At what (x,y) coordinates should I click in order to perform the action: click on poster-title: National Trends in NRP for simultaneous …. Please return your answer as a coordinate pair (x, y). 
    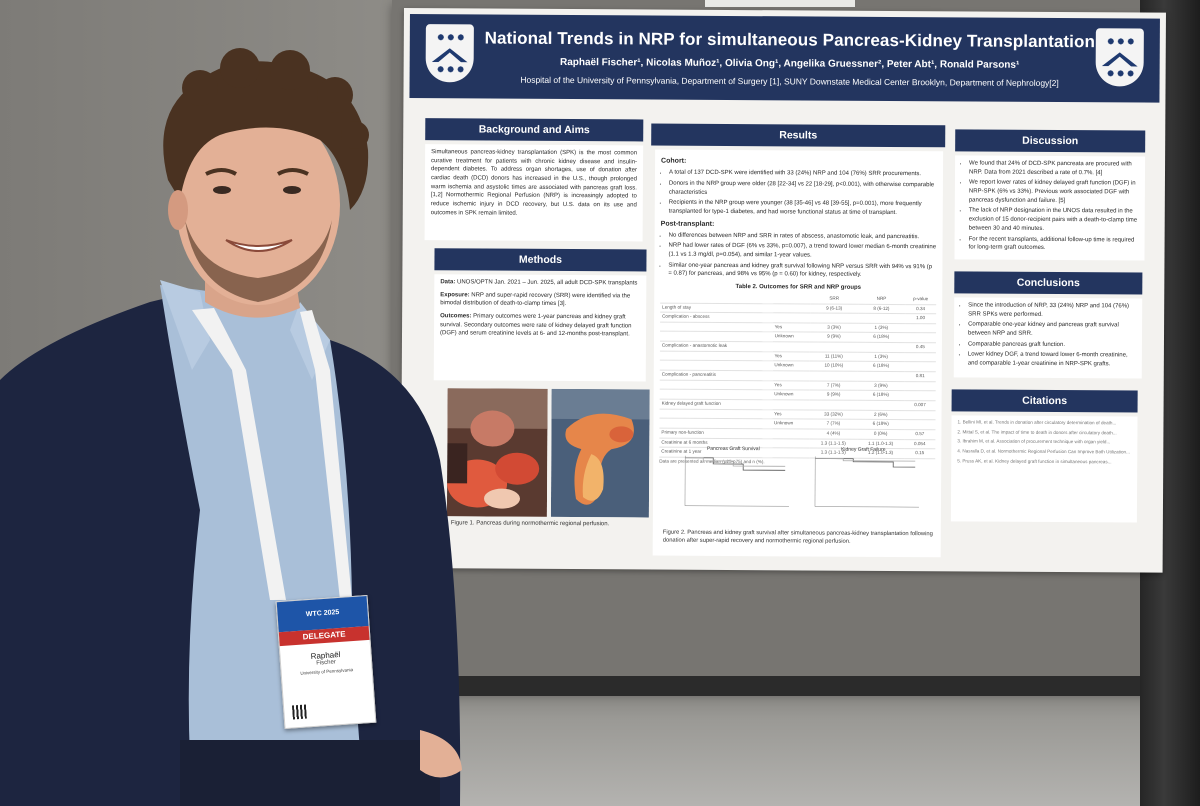
    Looking at the image, I should click on (790, 40).